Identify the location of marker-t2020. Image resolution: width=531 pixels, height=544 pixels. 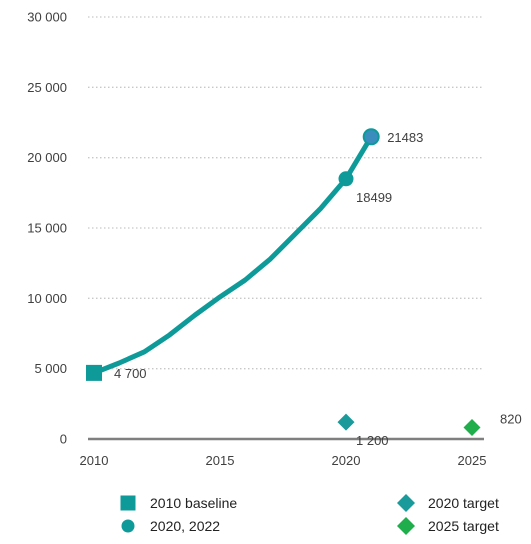
(346, 422).